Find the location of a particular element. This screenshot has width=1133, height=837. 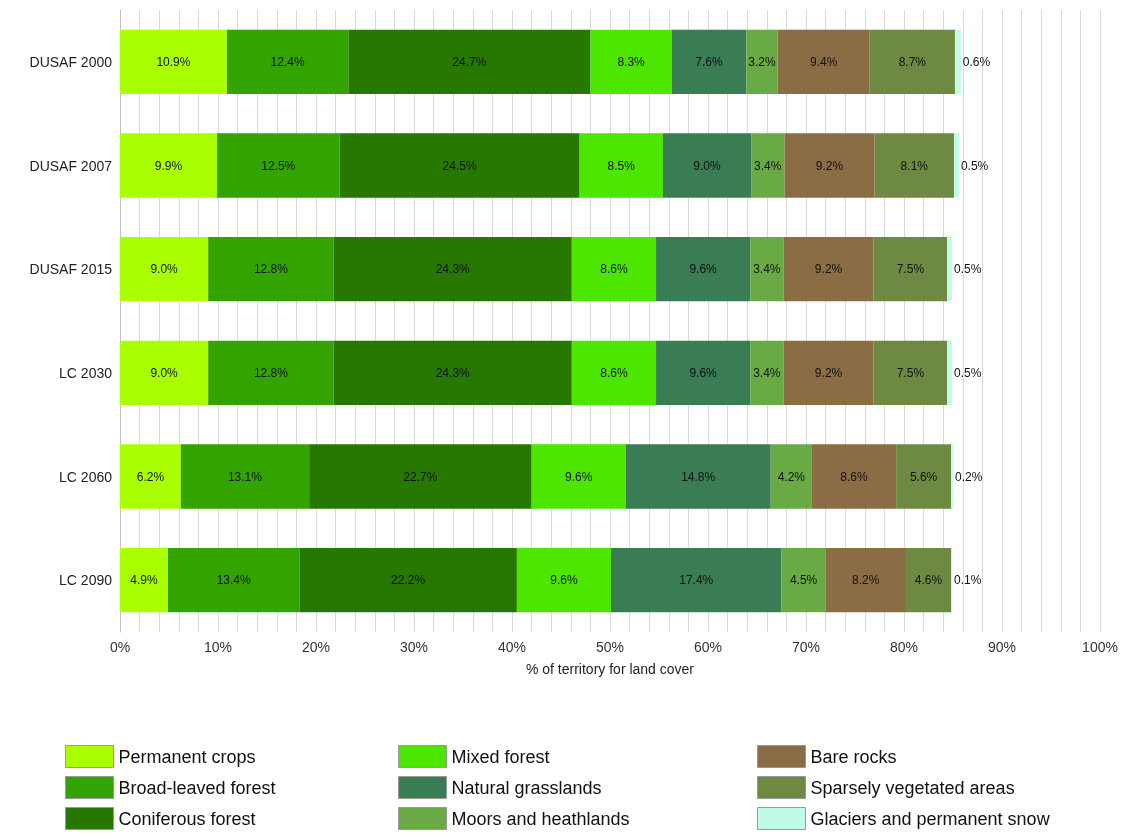

data-label: 8.3% is located at coordinates (631, 61).